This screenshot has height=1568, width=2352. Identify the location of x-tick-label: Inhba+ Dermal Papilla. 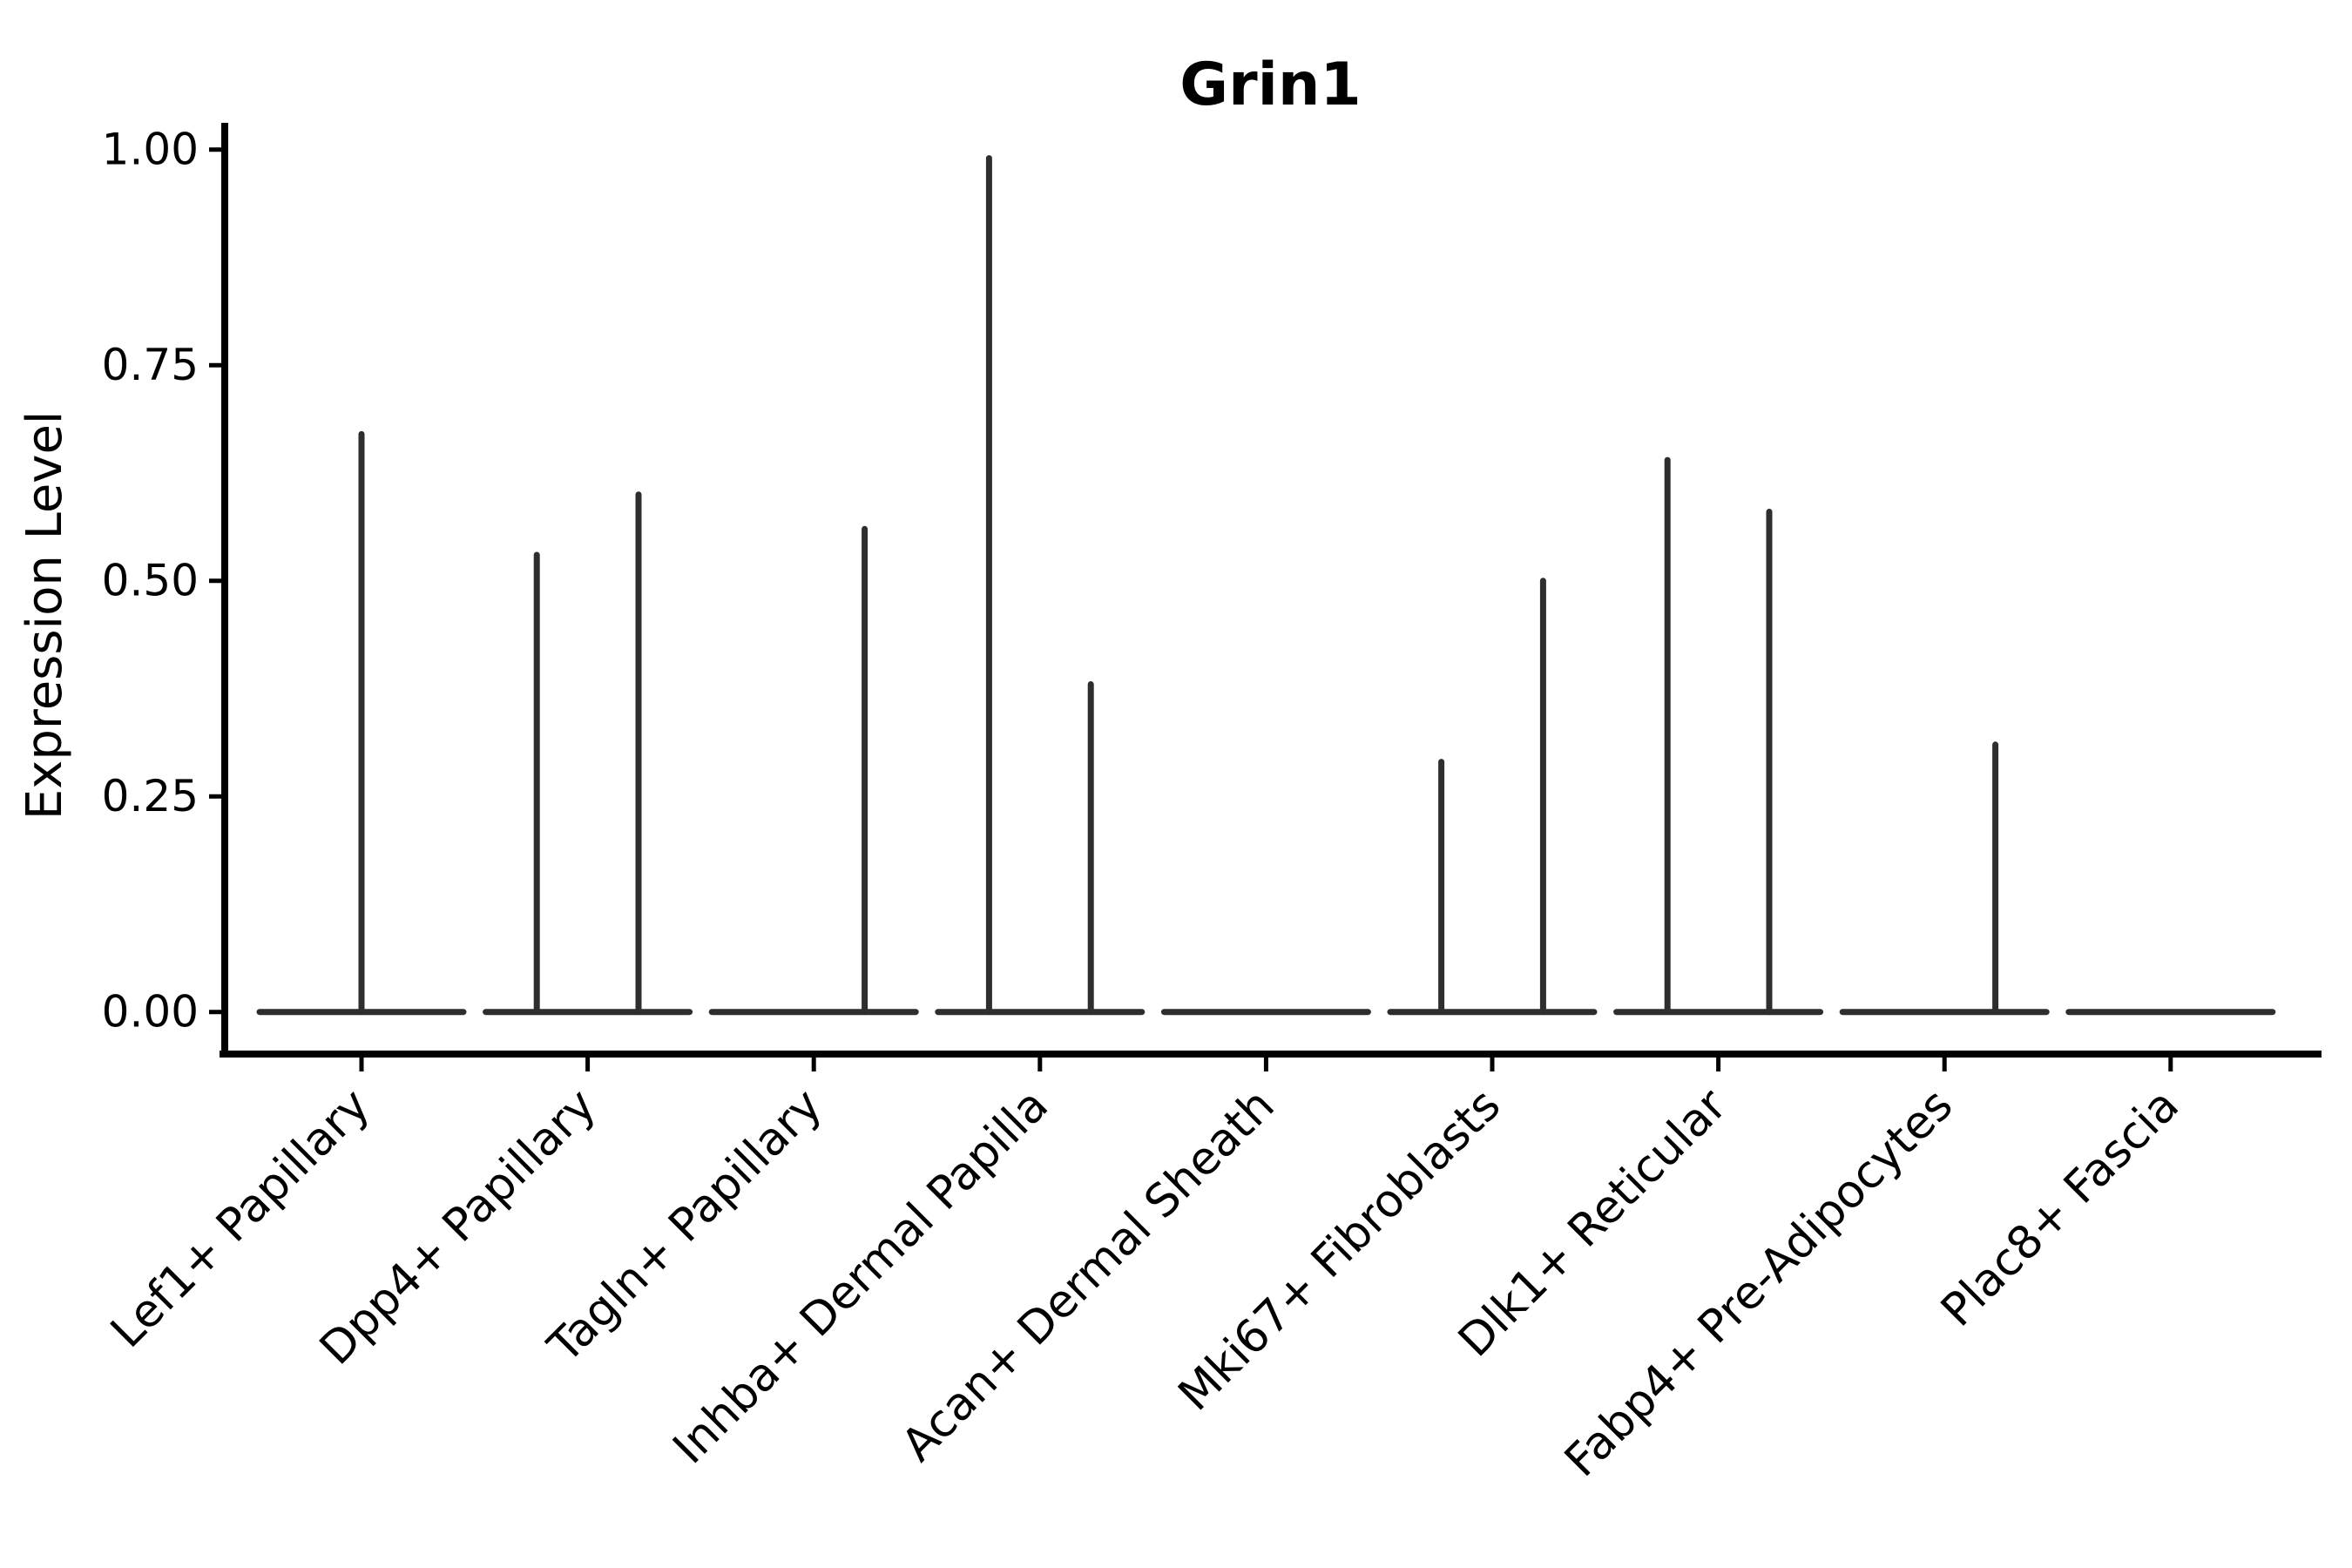
(861, 1276).